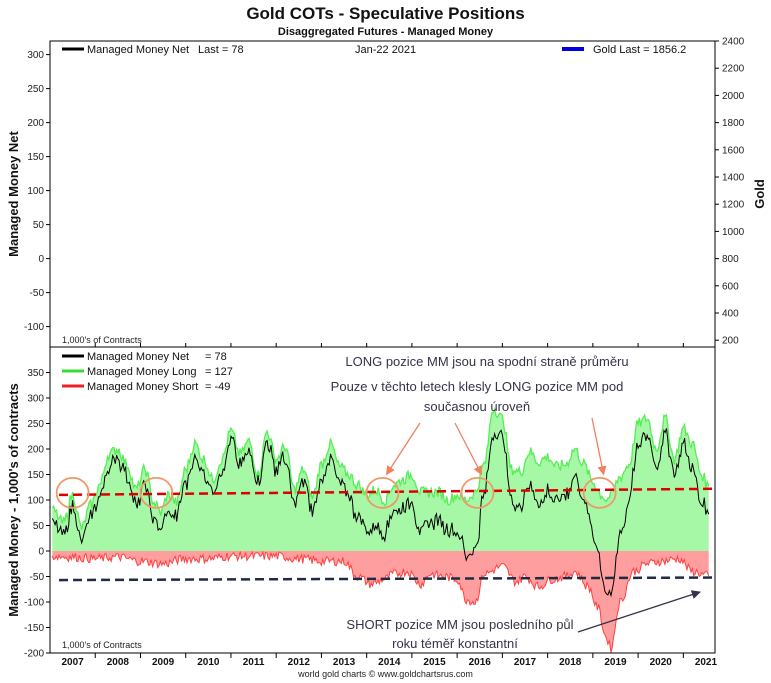 This screenshot has height=683, width=771. I want to click on page-title: Gold COTs - Speculative Positions, so click(385, 13).